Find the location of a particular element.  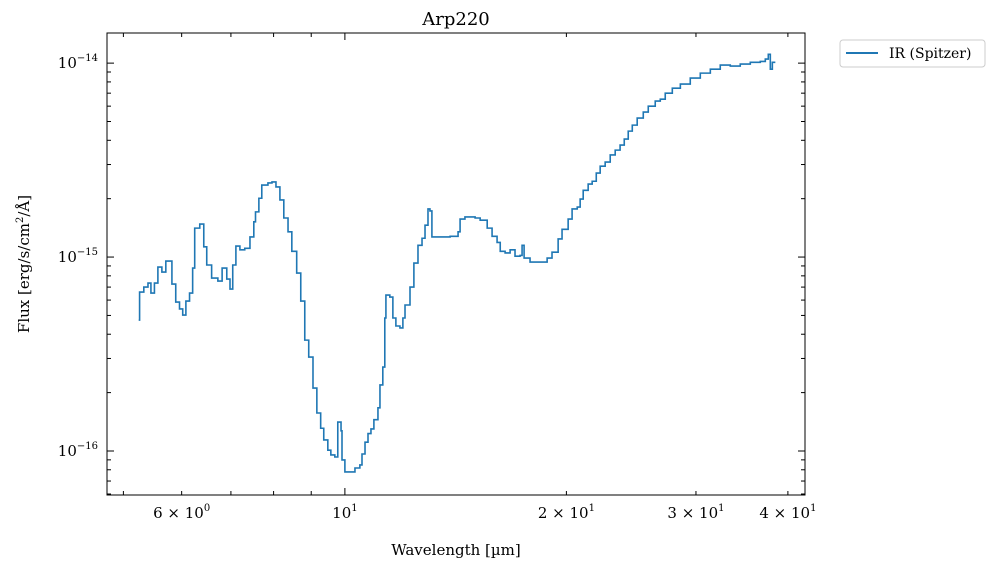

legend: IR (Spitzer) is located at coordinates (912, 53).